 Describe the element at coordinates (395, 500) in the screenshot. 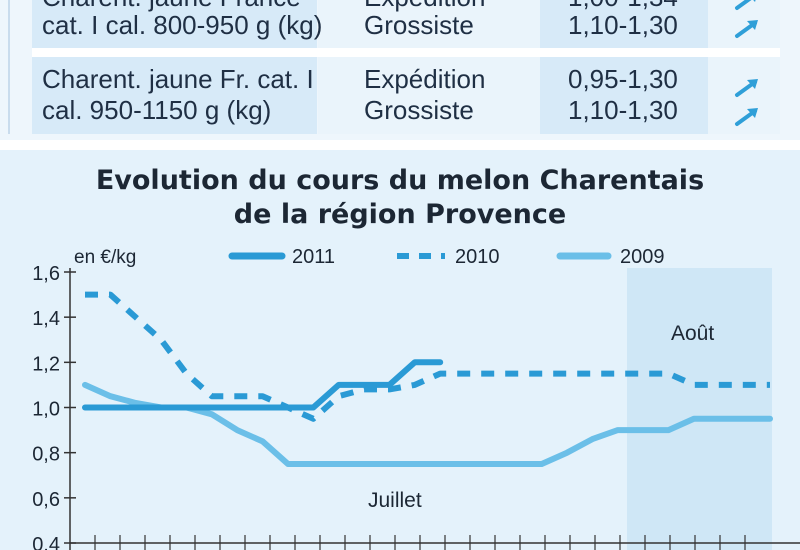

I see `annotation-juillet: Juillet` at that location.